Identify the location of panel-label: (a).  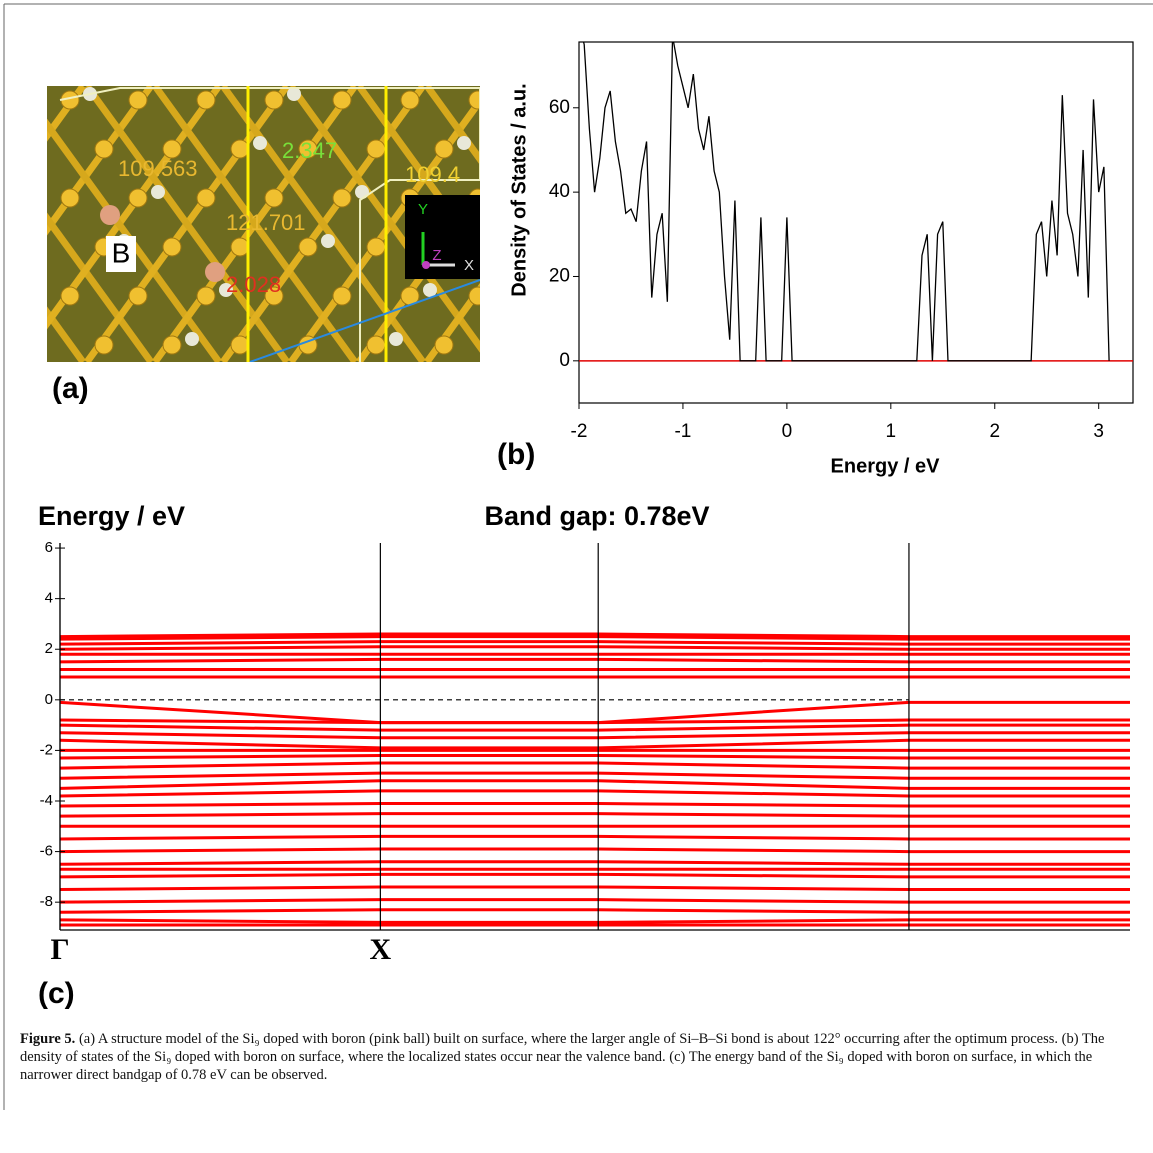
(70, 388).